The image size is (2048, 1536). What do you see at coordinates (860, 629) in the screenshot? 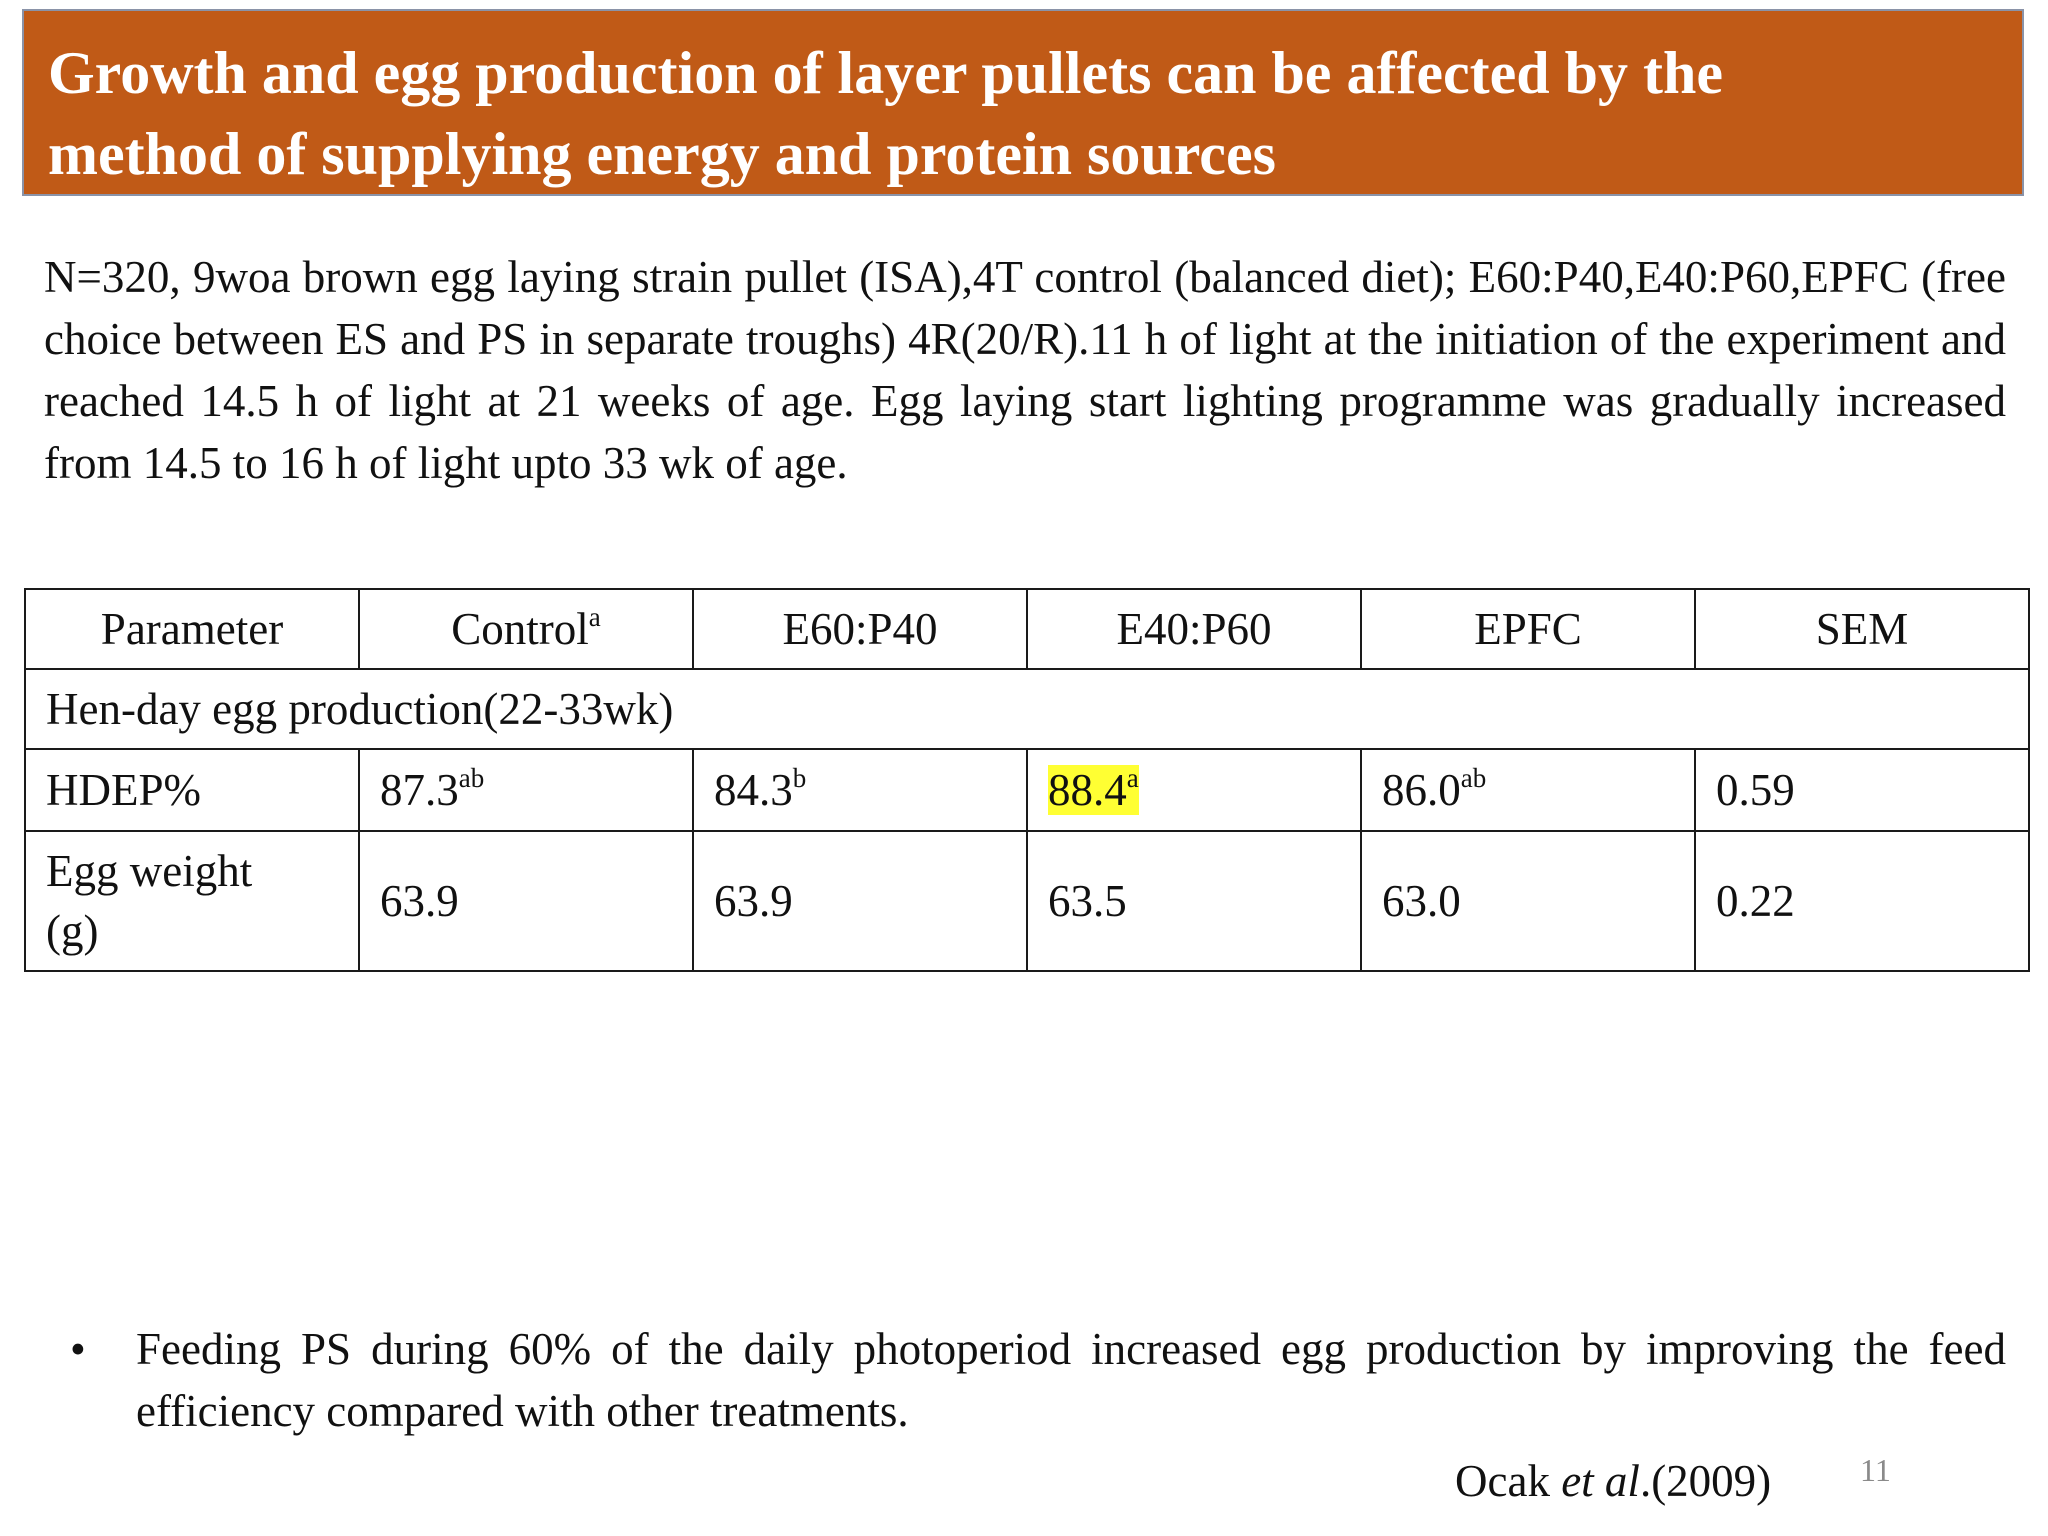
I see `header-e60p40: E60:P40` at bounding box center [860, 629].